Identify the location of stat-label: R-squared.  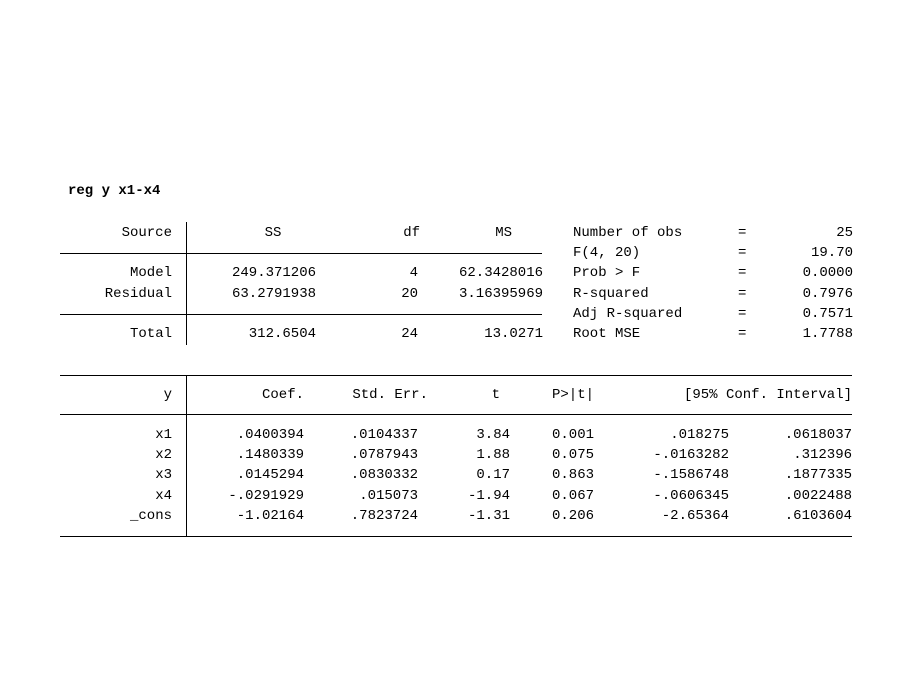
(611, 294).